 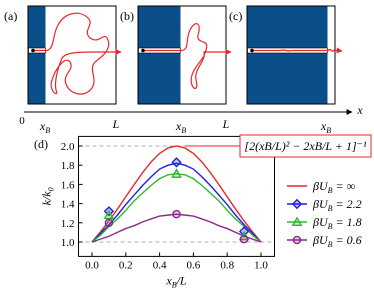 What do you see at coordinates (227, 265) in the screenshot?
I see `x-tick-label: 0.8` at bounding box center [227, 265].